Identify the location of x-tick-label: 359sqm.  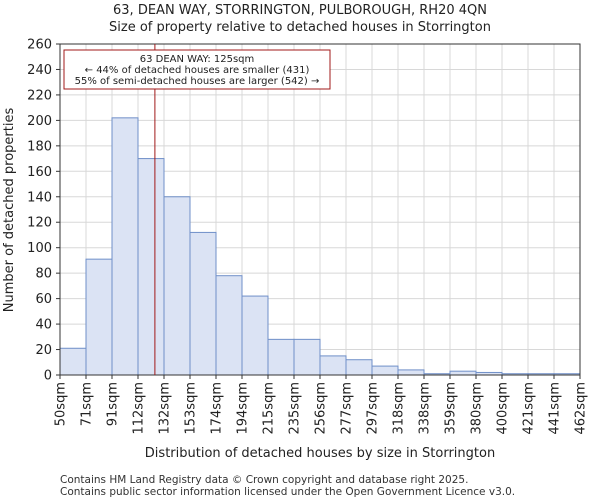
(451, 408).